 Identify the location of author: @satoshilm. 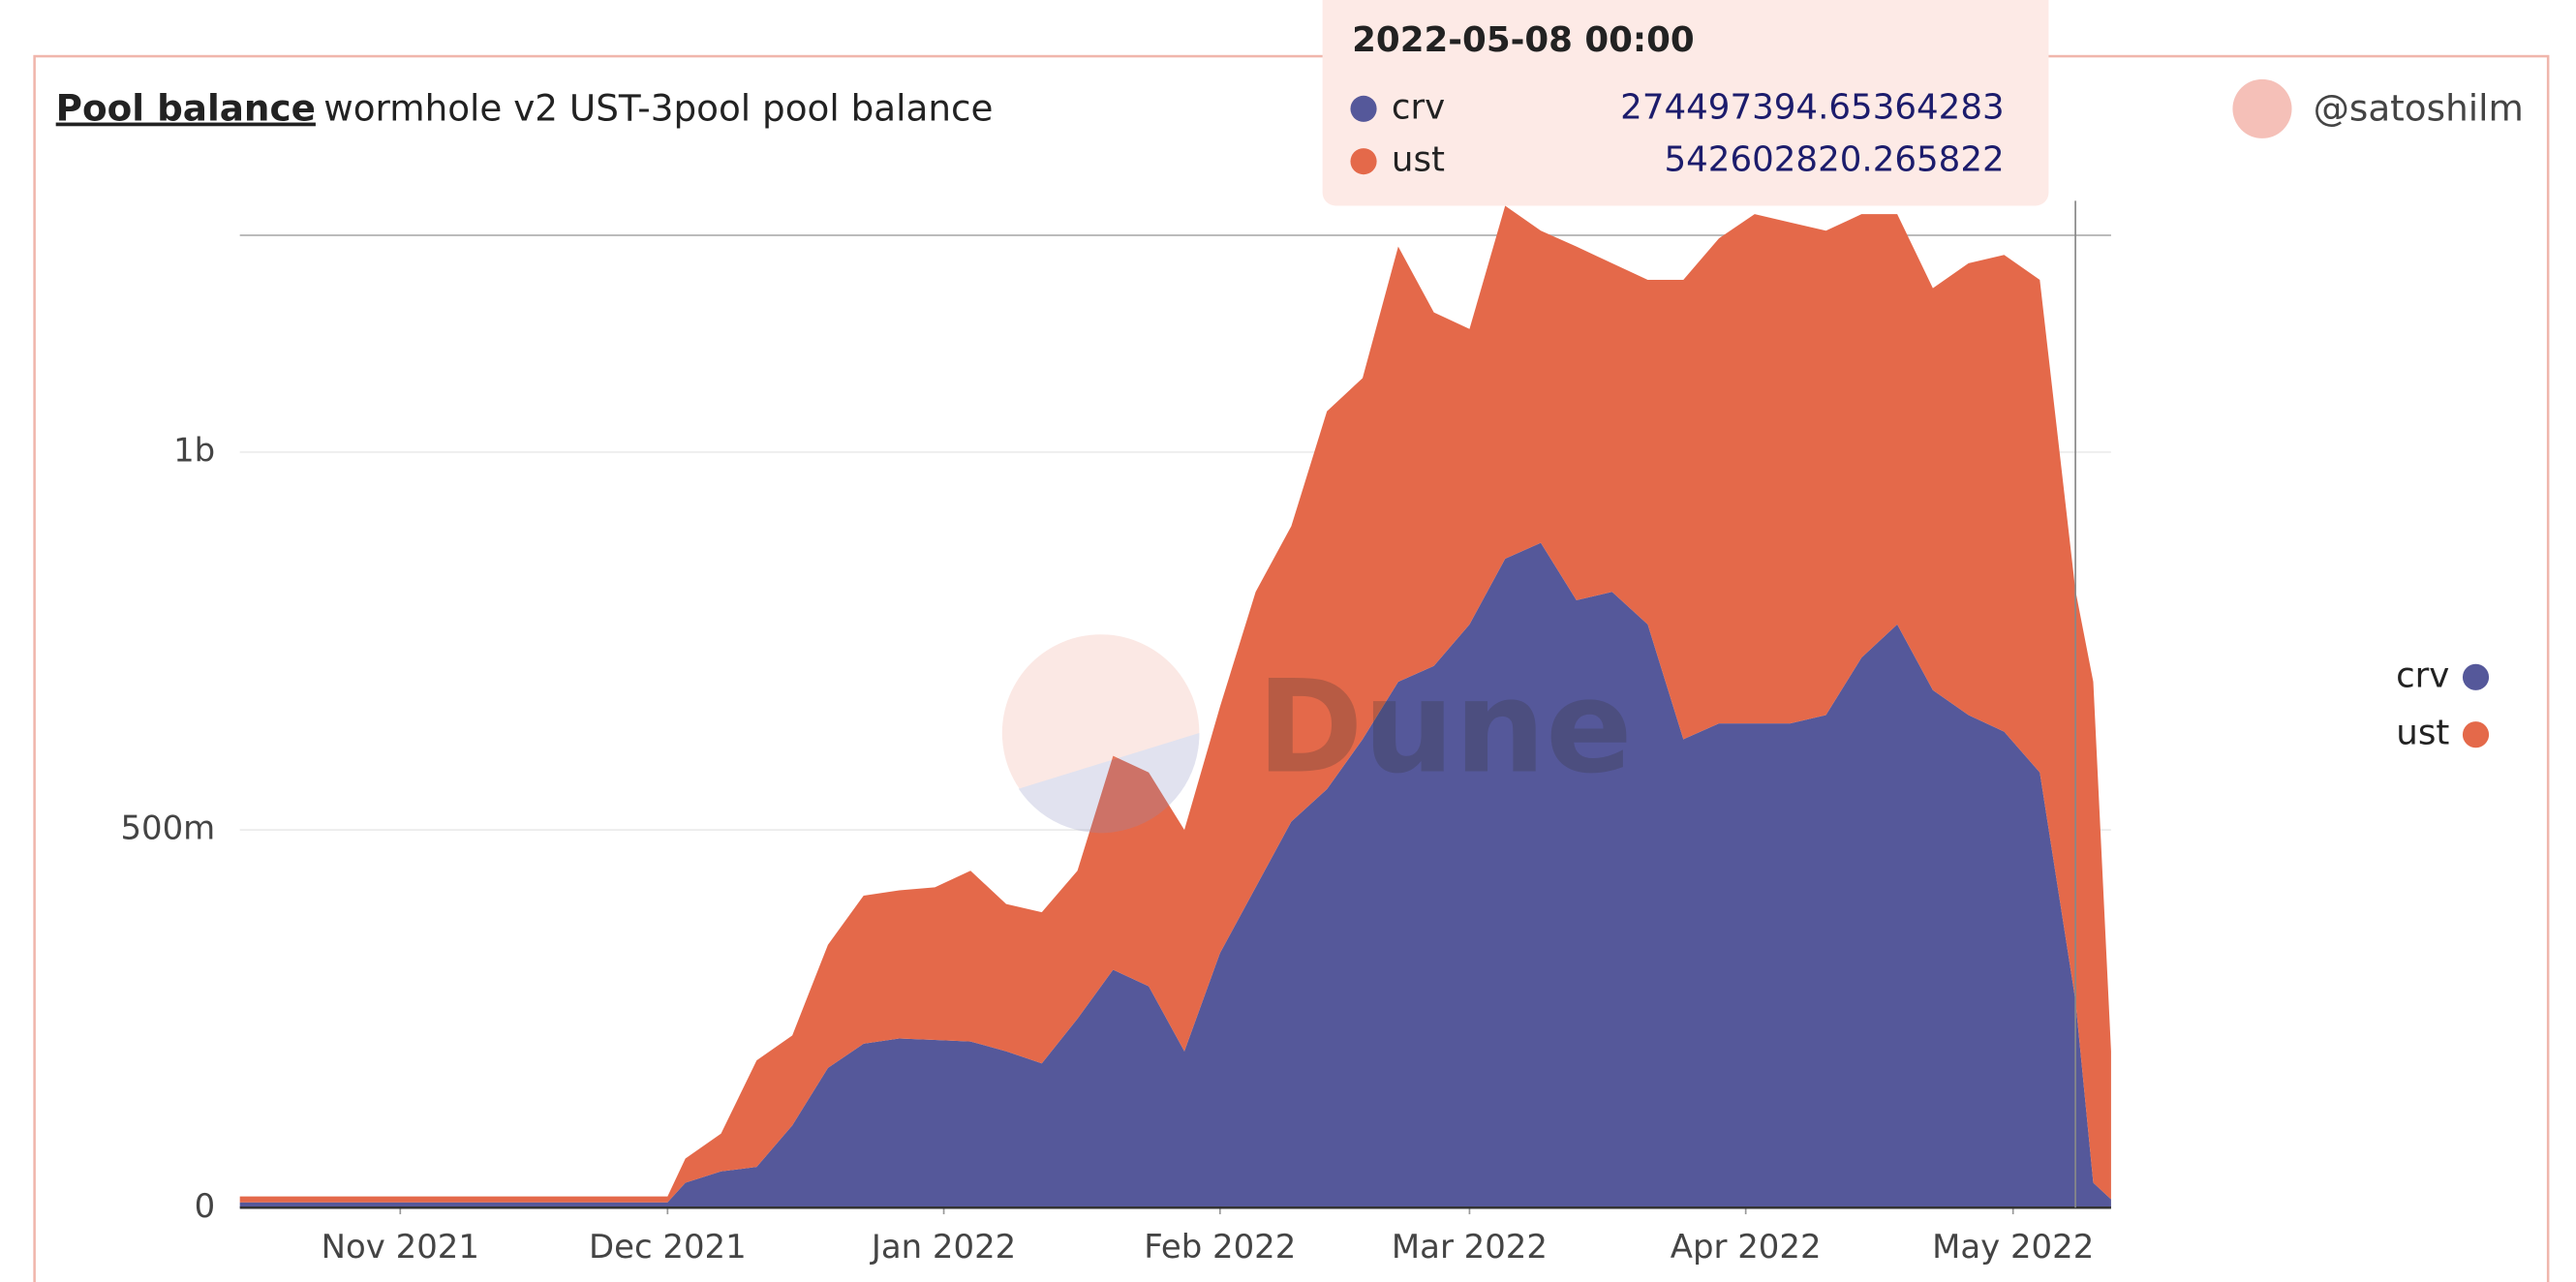
(2419, 108).